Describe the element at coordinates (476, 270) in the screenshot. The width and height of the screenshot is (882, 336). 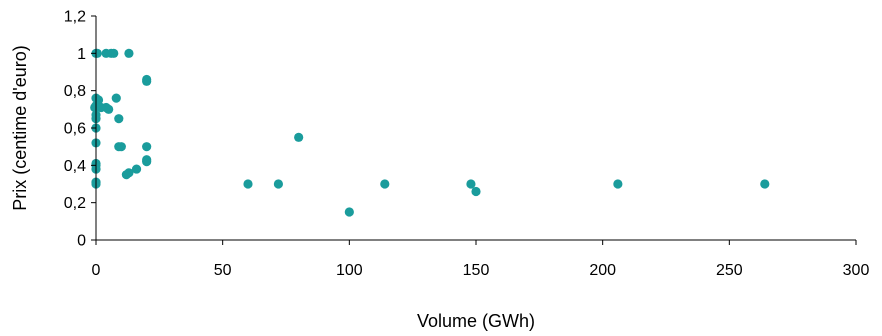
I see `x-tick-label: 150` at that location.